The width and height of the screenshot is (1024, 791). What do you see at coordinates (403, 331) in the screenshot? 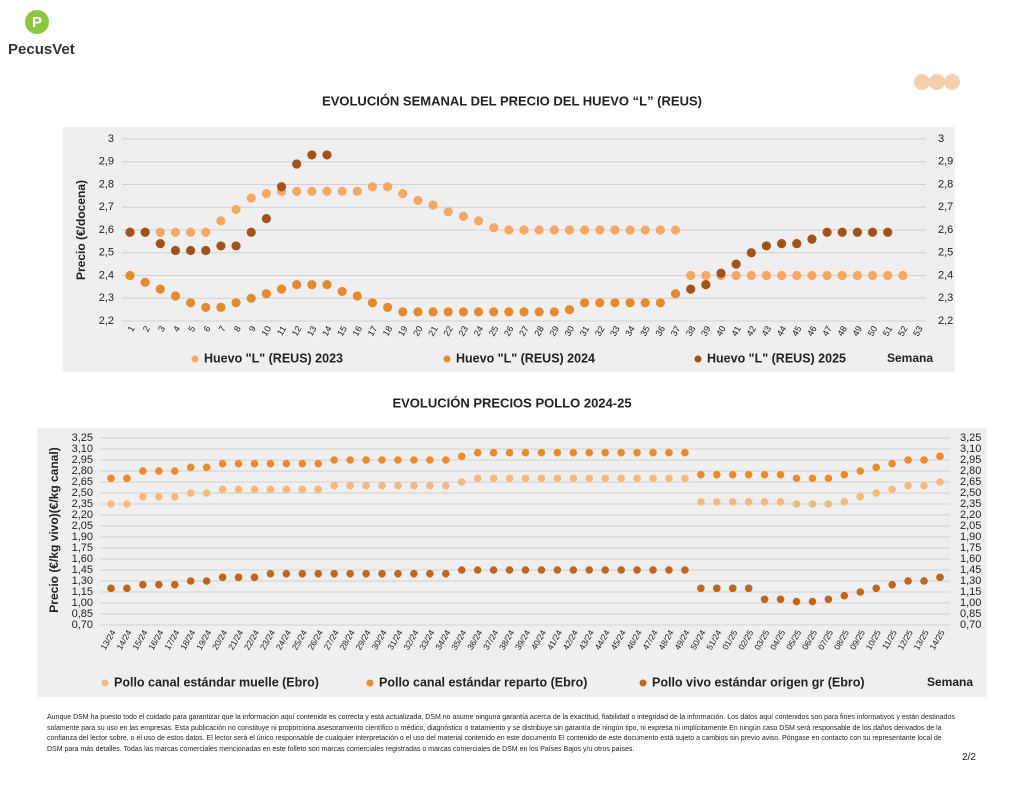
I see `x-tick-label: 19` at bounding box center [403, 331].